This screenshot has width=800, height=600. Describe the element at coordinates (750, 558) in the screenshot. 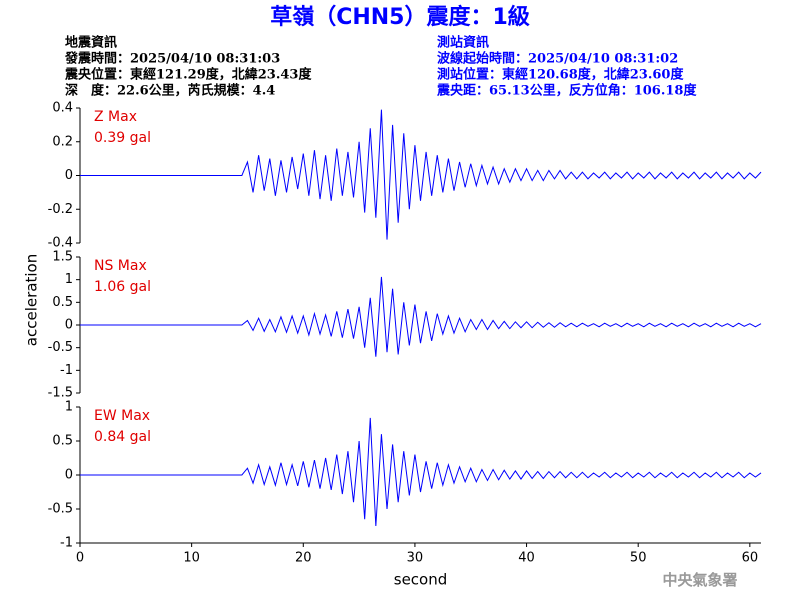

I see `x-tick-label: 60` at that location.